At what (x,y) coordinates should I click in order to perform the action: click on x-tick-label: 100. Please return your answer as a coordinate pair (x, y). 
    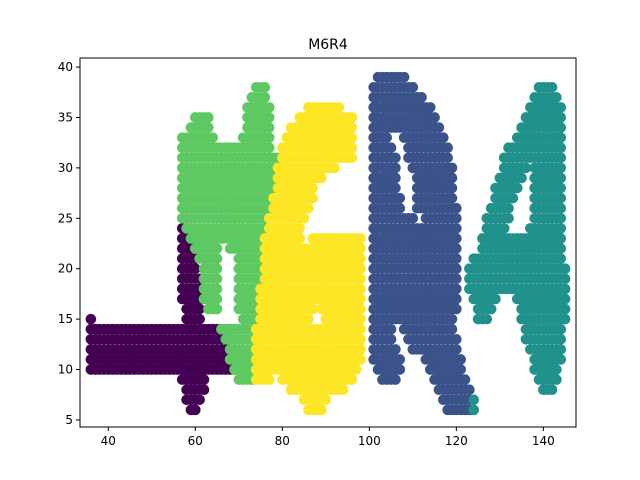
    Looking at the image, I should click on (369, 441).